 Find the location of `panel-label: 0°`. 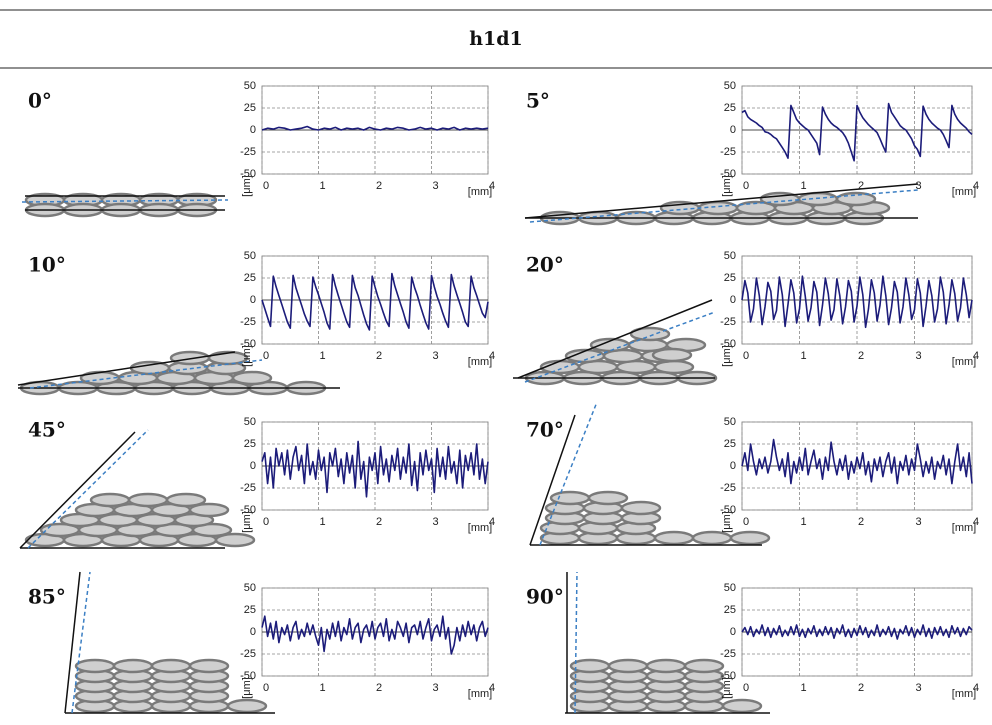

panel-label: 0° is located at coordinates (40, 101).